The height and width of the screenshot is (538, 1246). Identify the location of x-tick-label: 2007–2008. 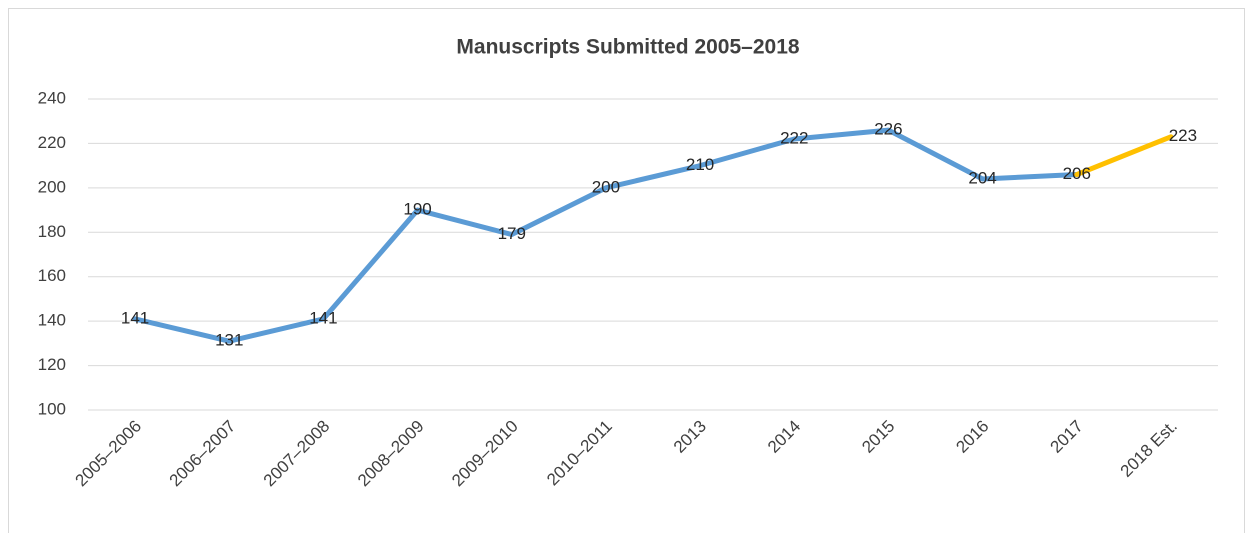
(297, 454).